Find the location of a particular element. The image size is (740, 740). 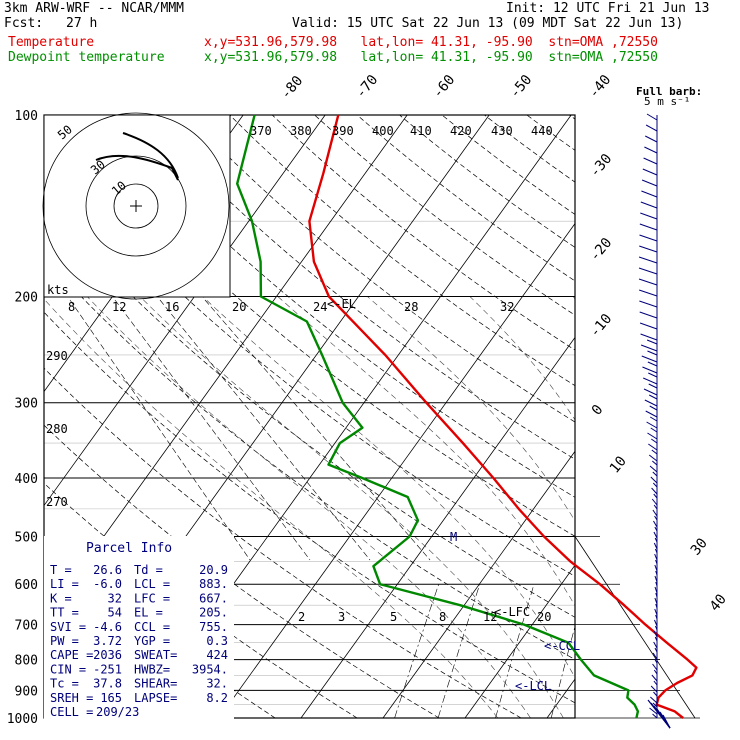

parcel-info-value: CELL = is located at coordinates (71, 712).